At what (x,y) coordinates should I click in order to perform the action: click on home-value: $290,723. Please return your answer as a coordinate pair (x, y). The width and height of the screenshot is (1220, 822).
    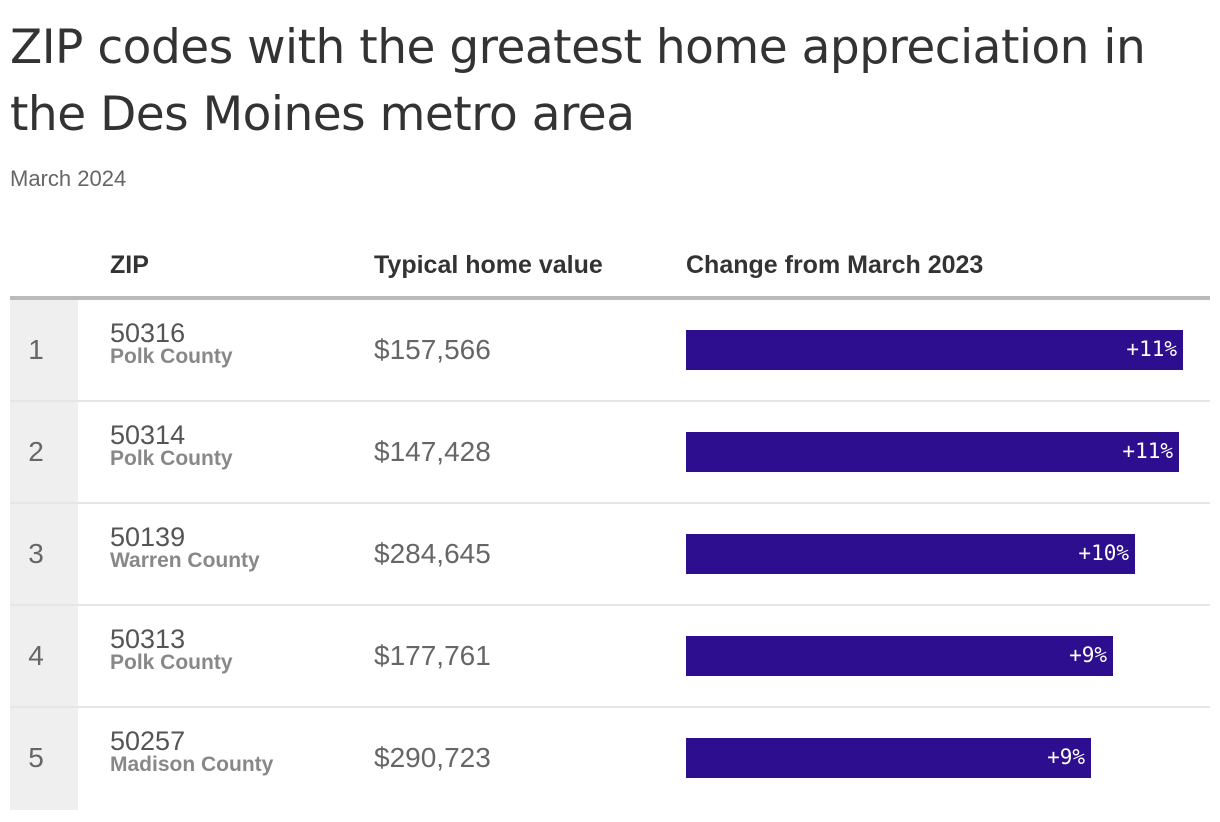
    Looking at the image, I should click on (432, 757).